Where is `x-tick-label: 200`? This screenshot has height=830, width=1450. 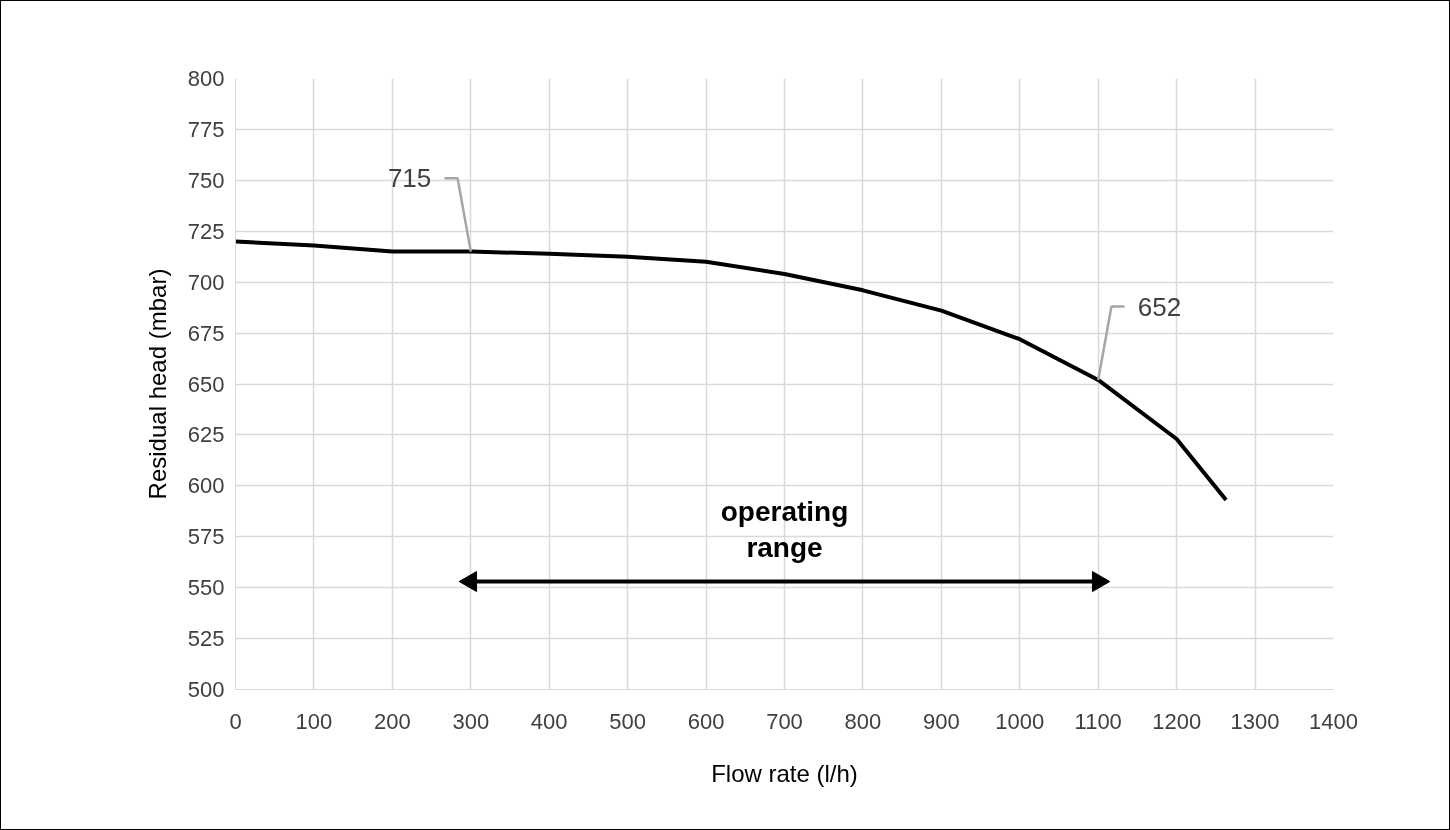 x-tick-label: 200 is located at coordinates (392, 721).